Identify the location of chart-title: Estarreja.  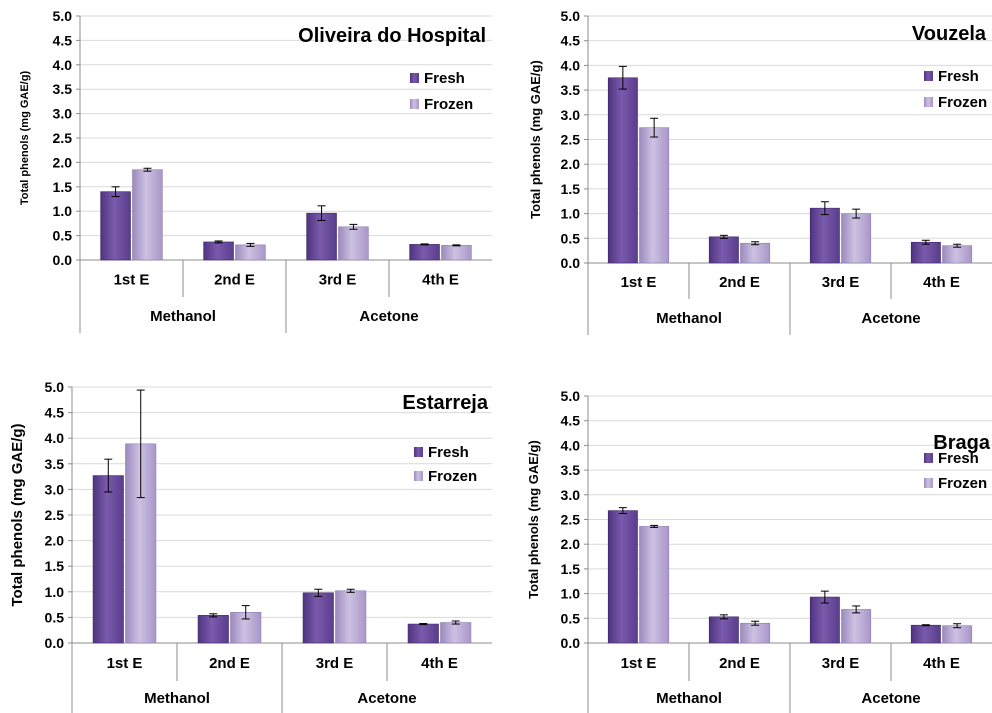
(445, 403).